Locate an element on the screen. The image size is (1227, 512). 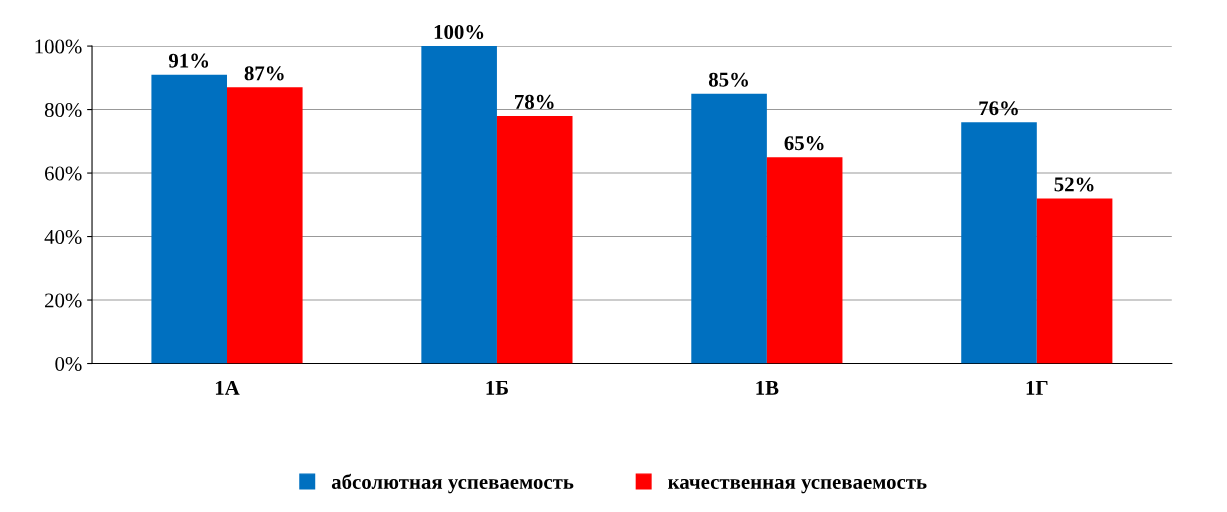
x-tick-label: 1Б is located at coordinates (497, 387).